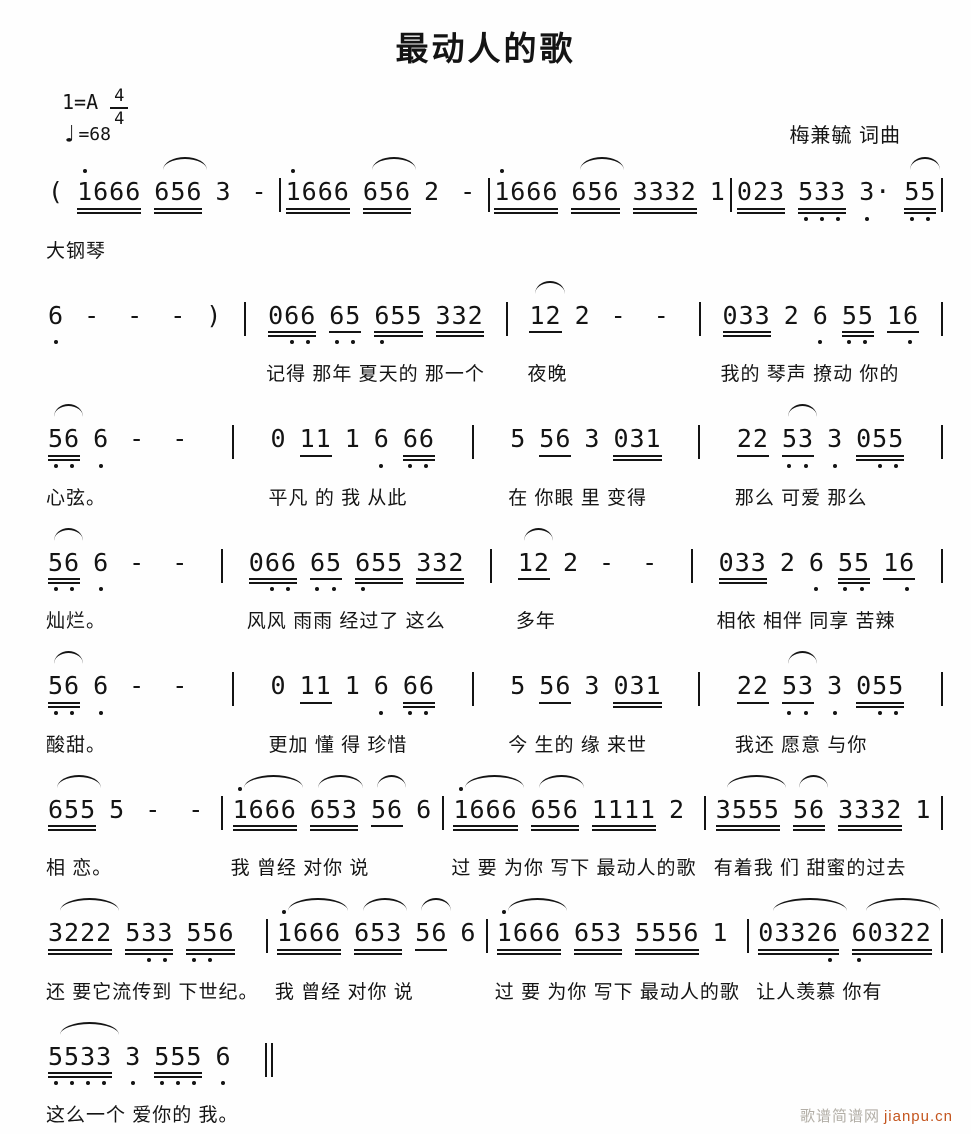  What do you see at coordinates (432, 191) in the screenshot?
I see `note-text: 2` at bounding box center [432, 191].